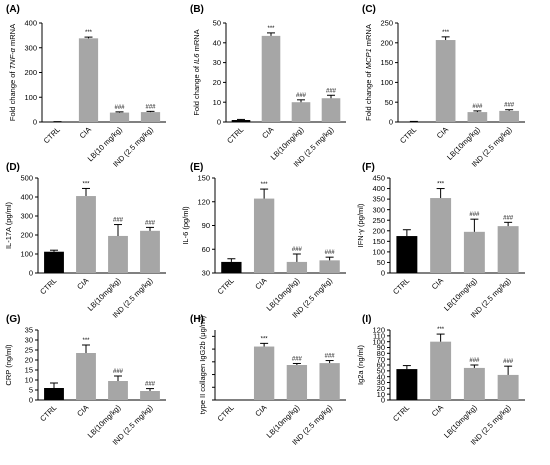 The width and height of the screenshot is (550, 465). I want to click on panel-label: (C), so click(369, 9).